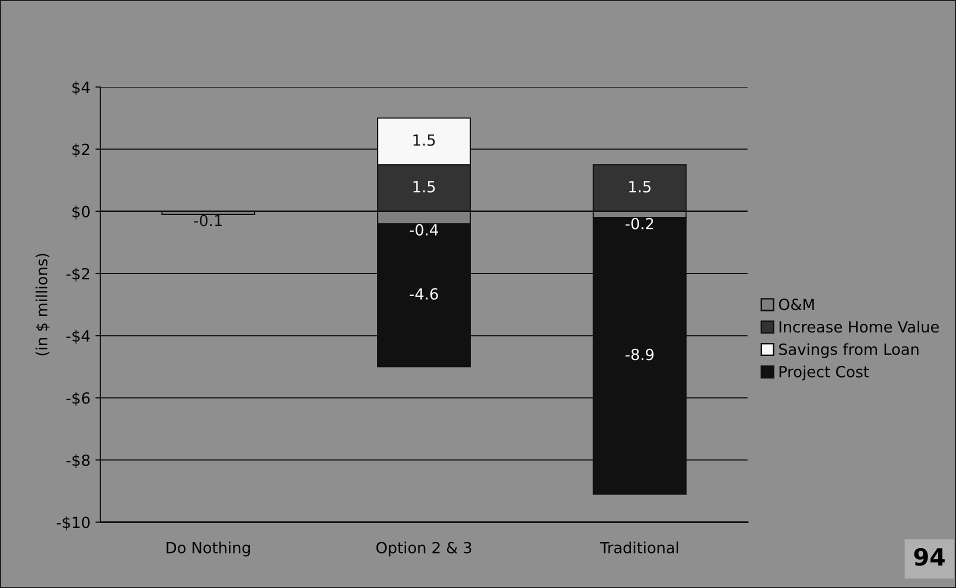  What do you see at coordinates (73, 523) in the screenshot?
I see `y-tick-label: -$10` at bounding box center [73, 523].